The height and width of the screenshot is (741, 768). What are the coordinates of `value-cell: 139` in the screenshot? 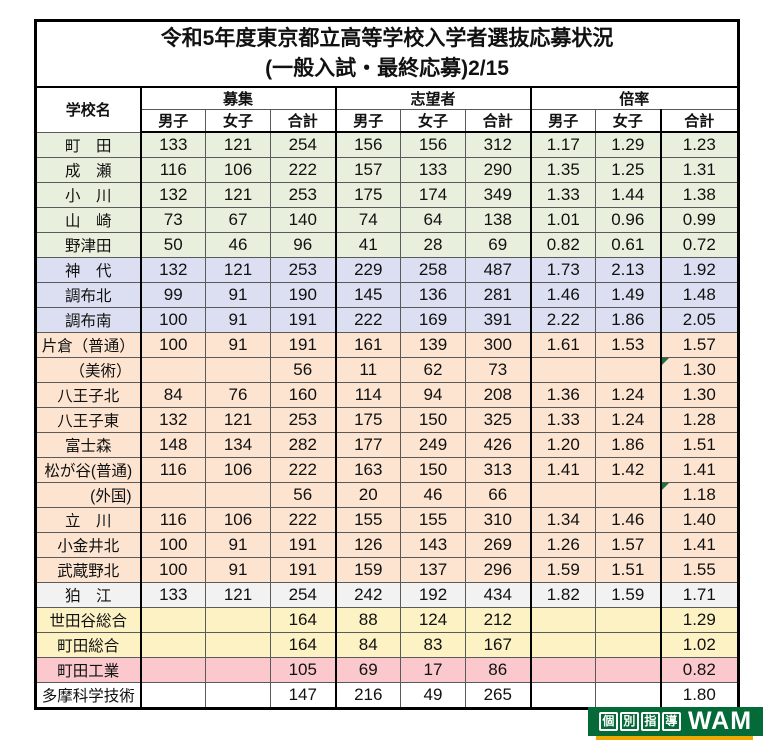 It's located at (433, 345).